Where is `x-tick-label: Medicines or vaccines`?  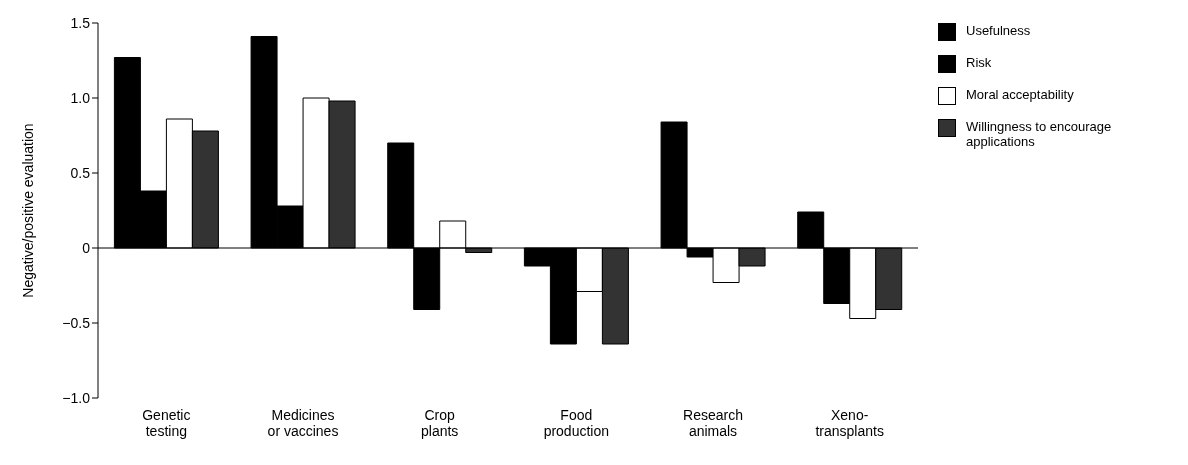
x-tick-label: Medicines or vaccines is located at coordinates (303, 423).